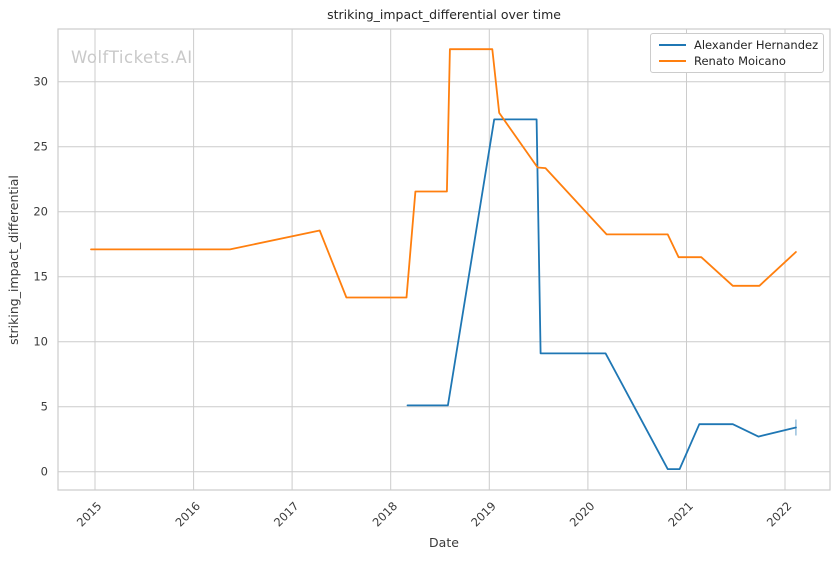 The height and width of the screenshot is (561, 840). I want to click on legend-item-label: Alexander Hernandez, so click(756, 44).